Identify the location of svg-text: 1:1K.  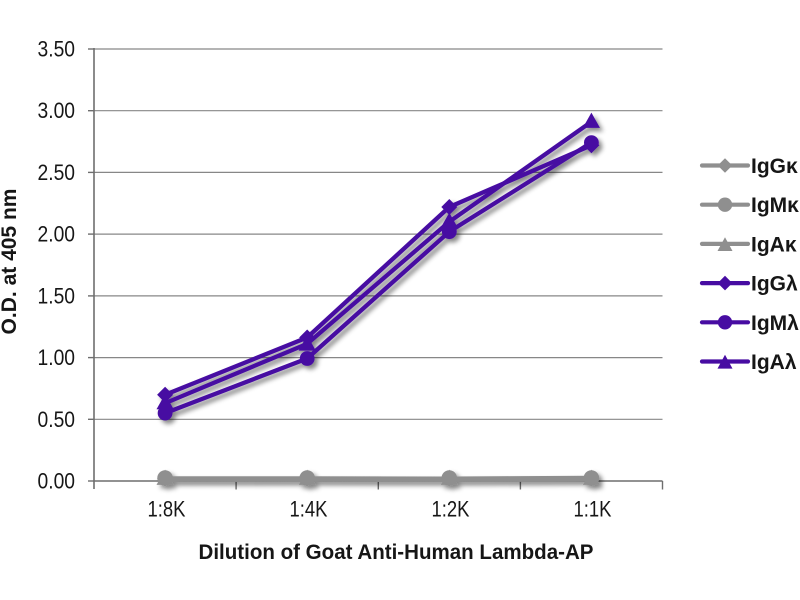
(593, 509).